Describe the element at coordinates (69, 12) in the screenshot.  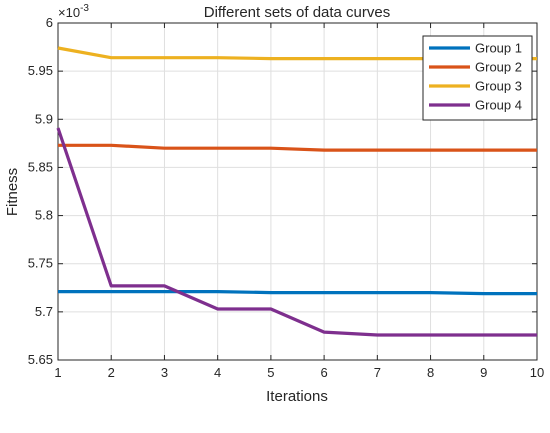
I see `y-axis-exponent-base: ×10` at that location.